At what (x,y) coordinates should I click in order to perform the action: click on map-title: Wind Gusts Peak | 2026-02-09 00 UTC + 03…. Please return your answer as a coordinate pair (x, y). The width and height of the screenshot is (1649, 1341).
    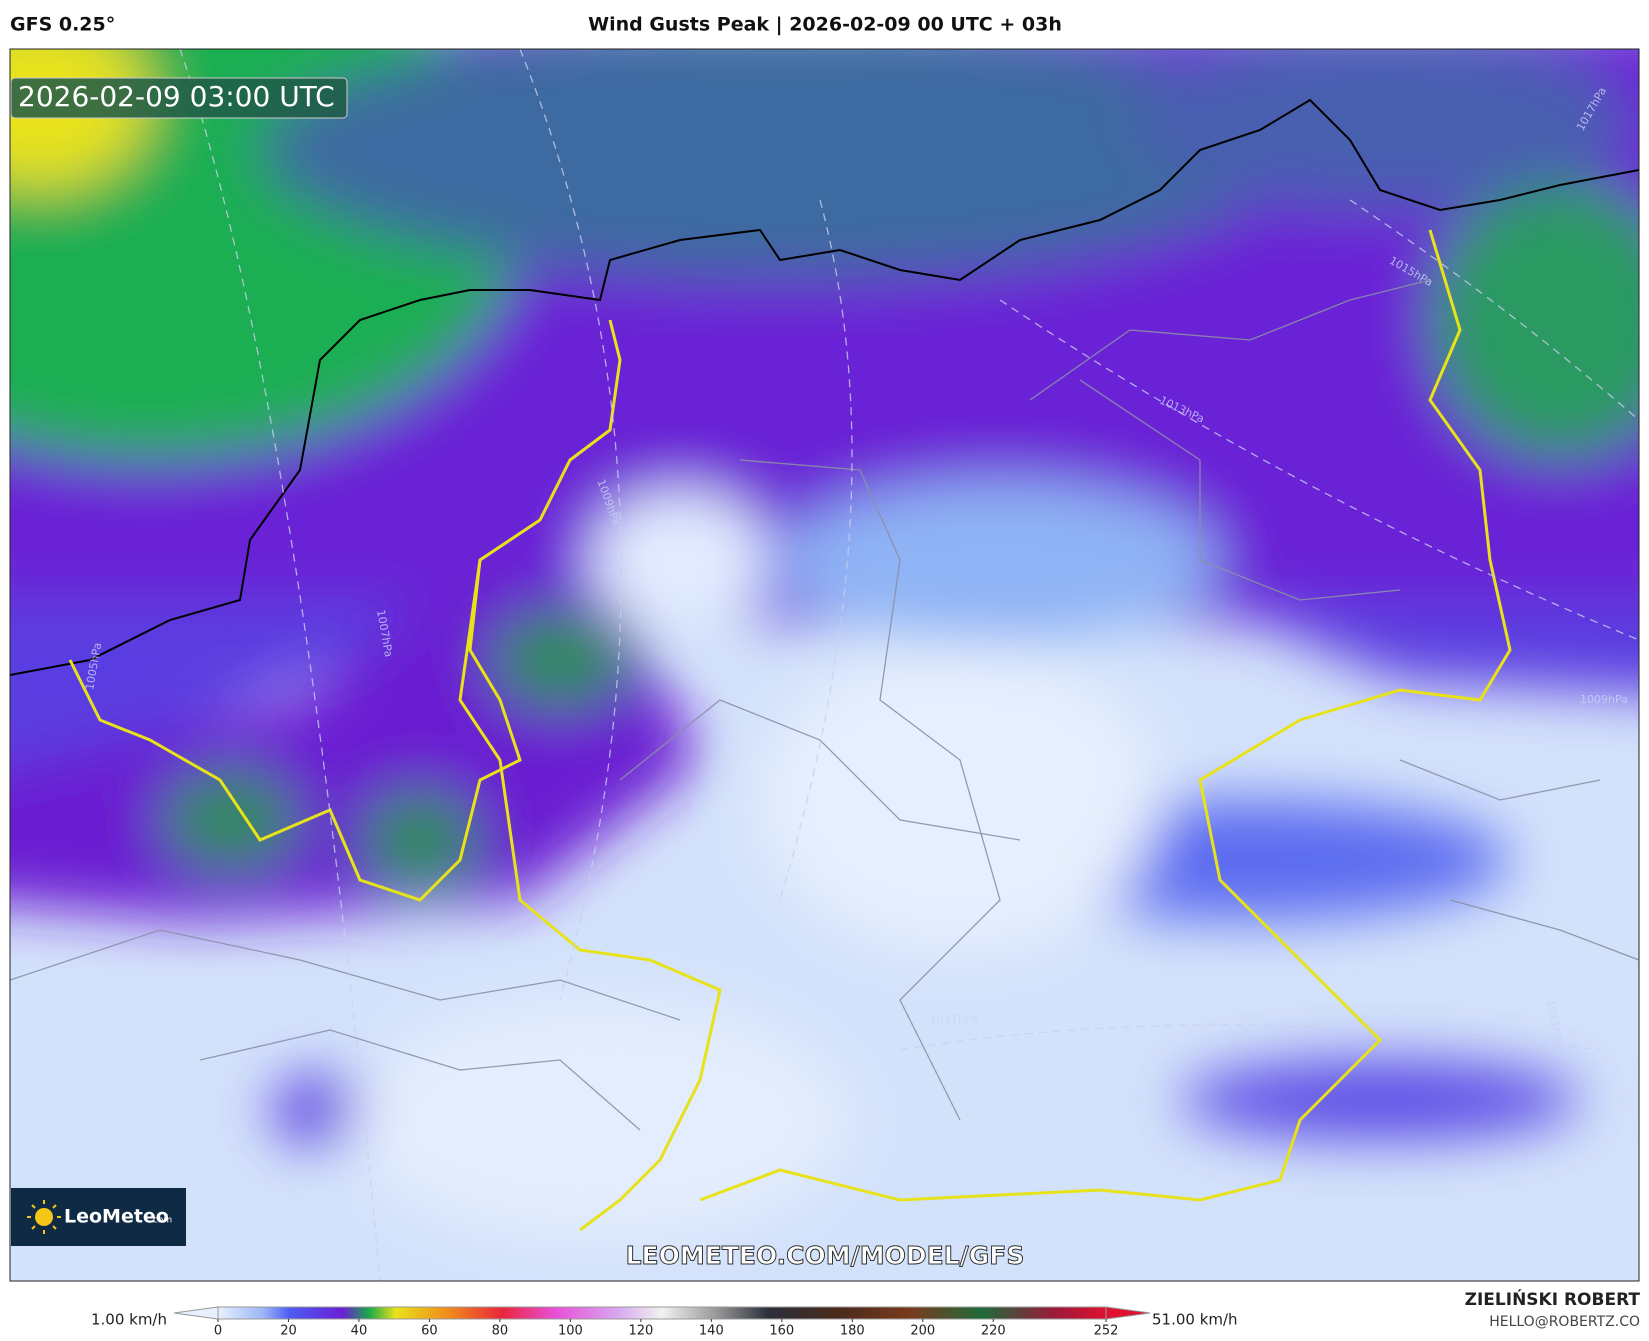
    Looking at the image, I should click on (825, 25).